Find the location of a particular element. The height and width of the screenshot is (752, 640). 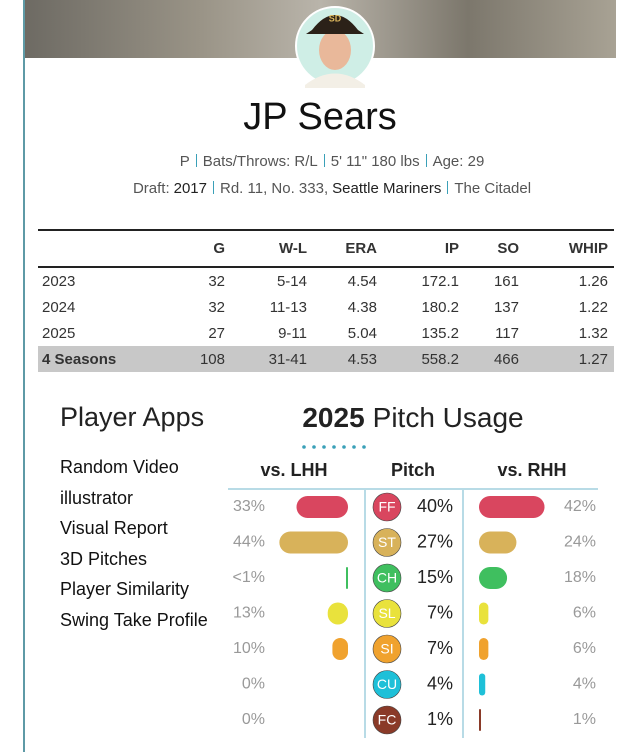

info-text: Age: 29 is located at coordinates (458, 161).